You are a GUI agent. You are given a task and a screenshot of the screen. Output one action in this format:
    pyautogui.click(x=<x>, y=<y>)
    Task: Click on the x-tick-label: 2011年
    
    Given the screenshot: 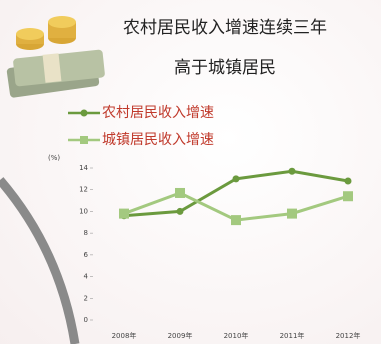 What is the action you would take?
    pyautogui.click(x=292, y=335)
    